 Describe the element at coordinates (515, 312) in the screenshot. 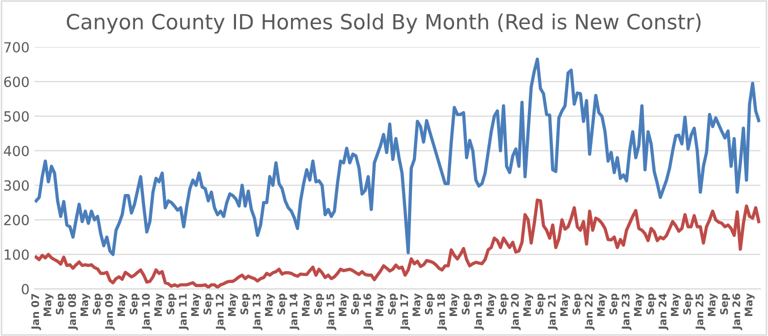

I see `x-tick-label: Jan 20` at that location.